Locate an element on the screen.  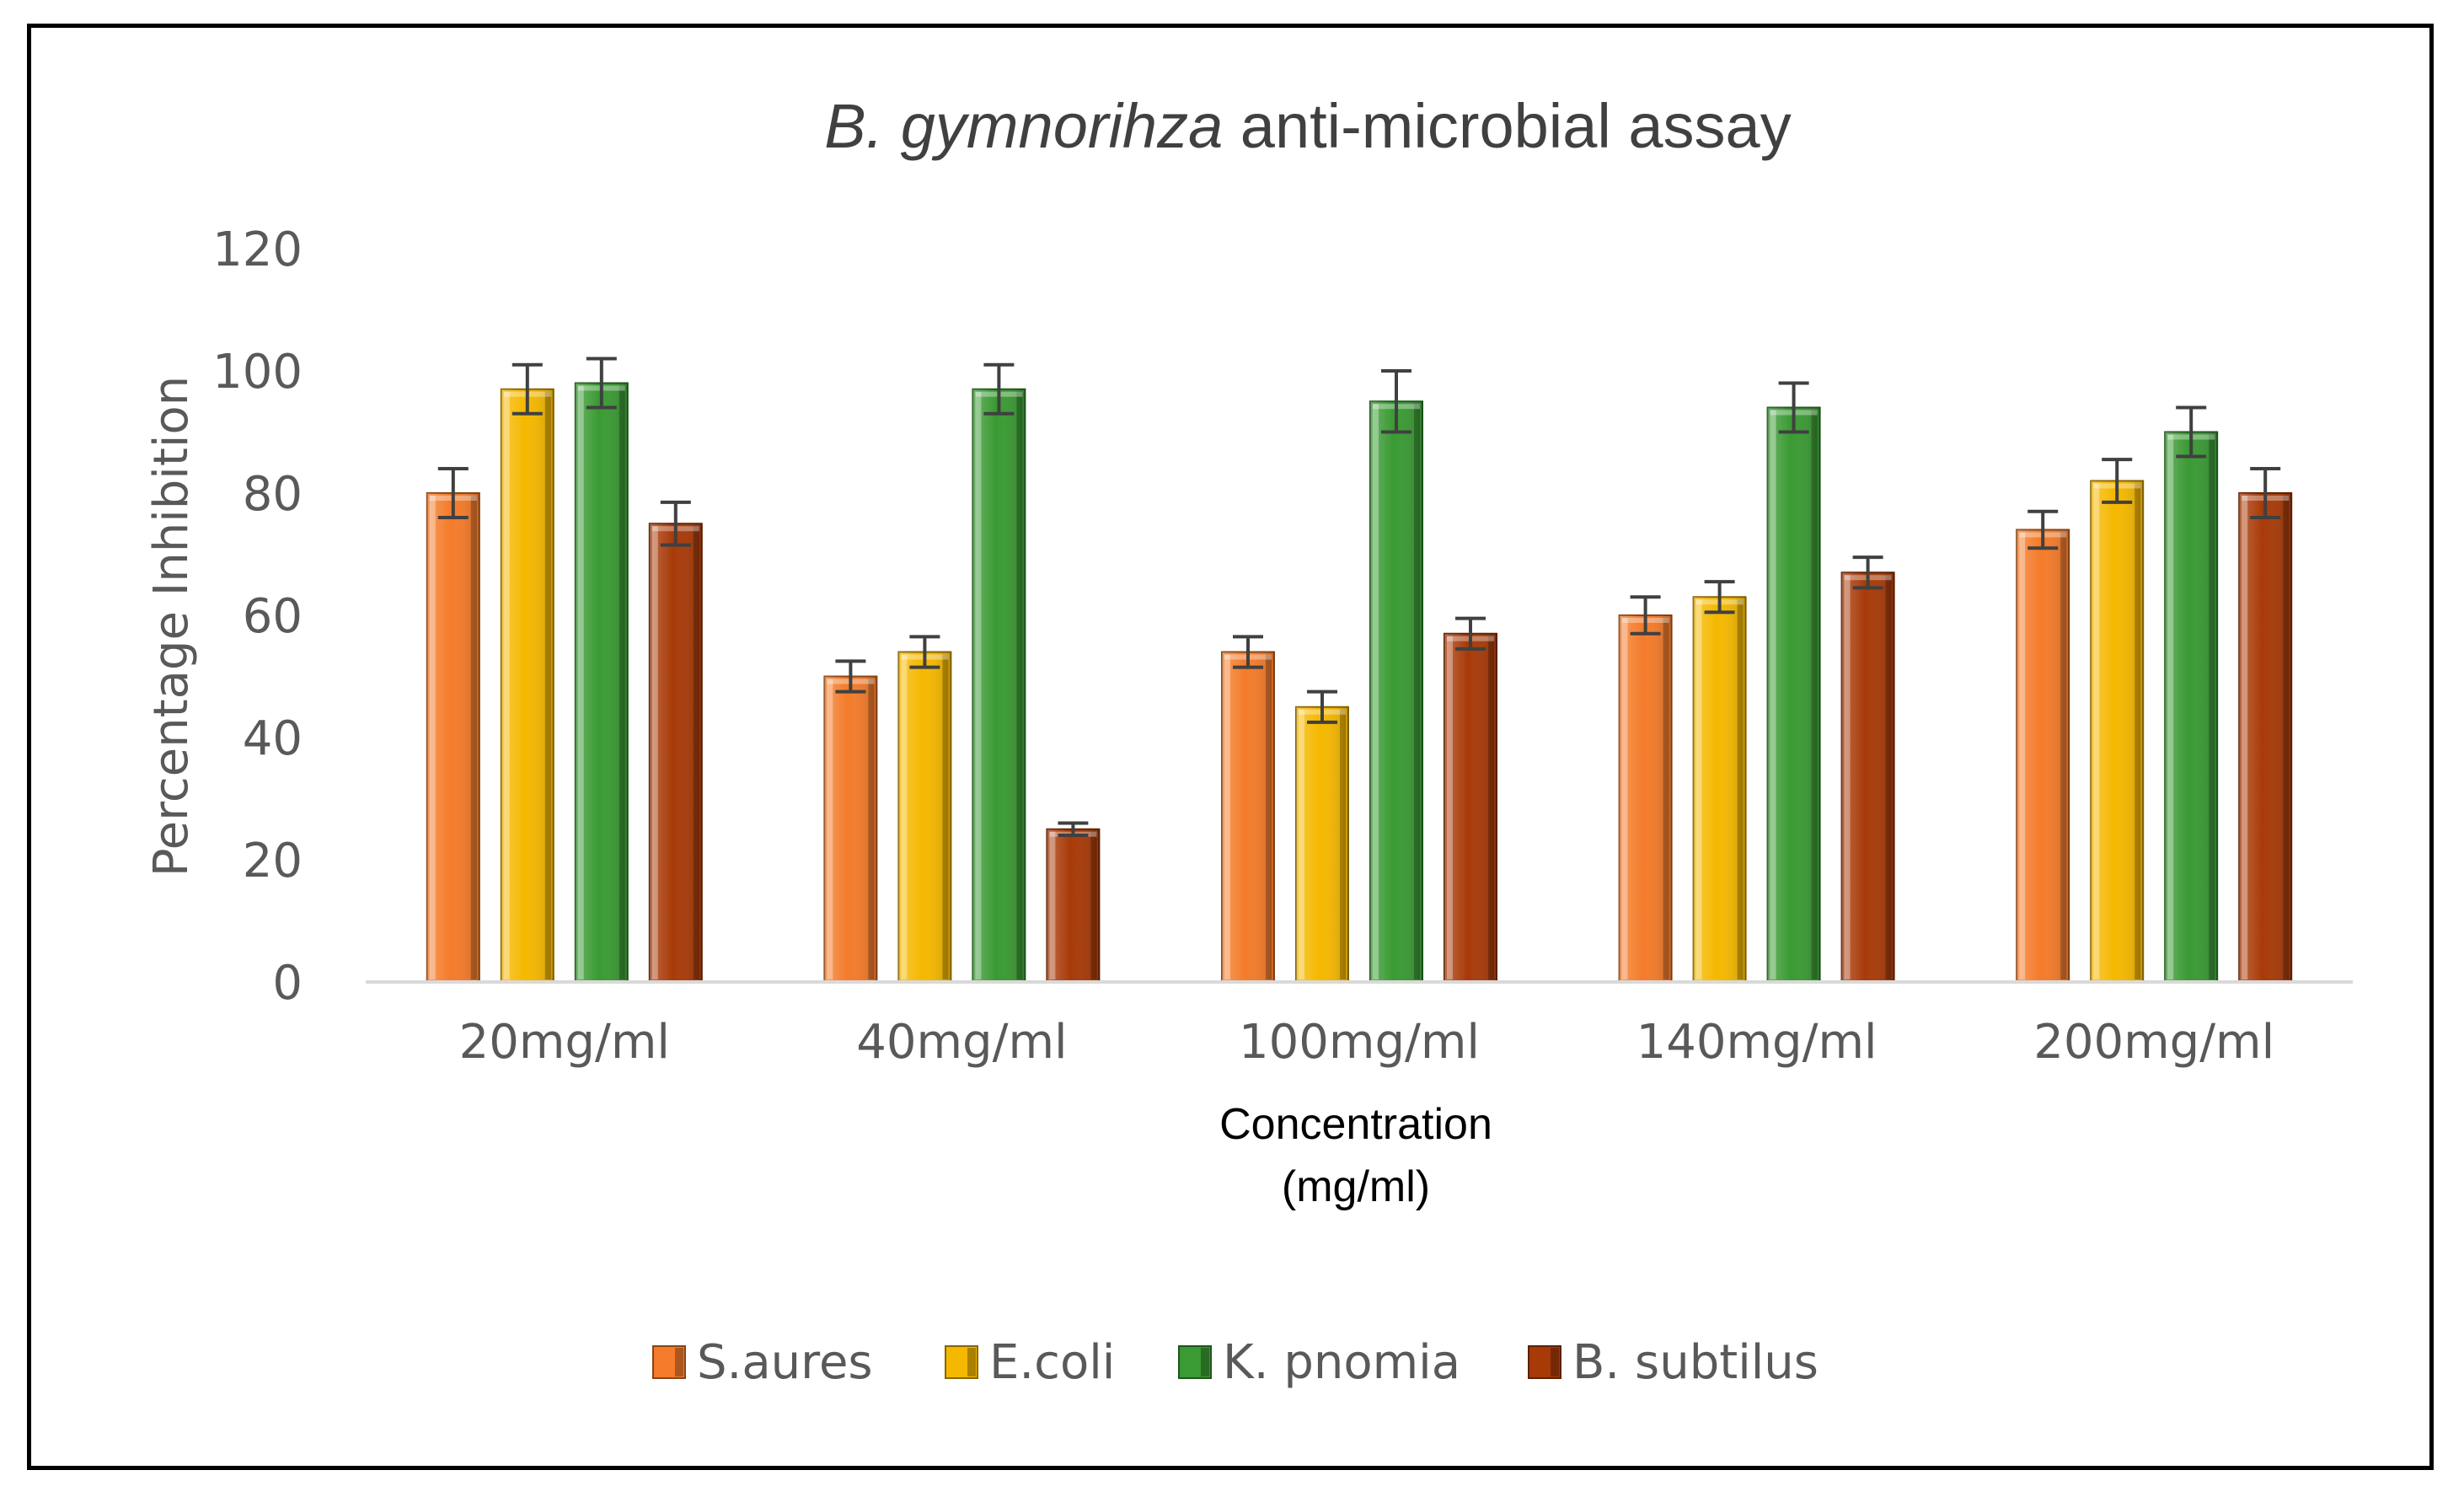
y-axis-title: Percentage Inhibition is located at coordinates (171, 626).